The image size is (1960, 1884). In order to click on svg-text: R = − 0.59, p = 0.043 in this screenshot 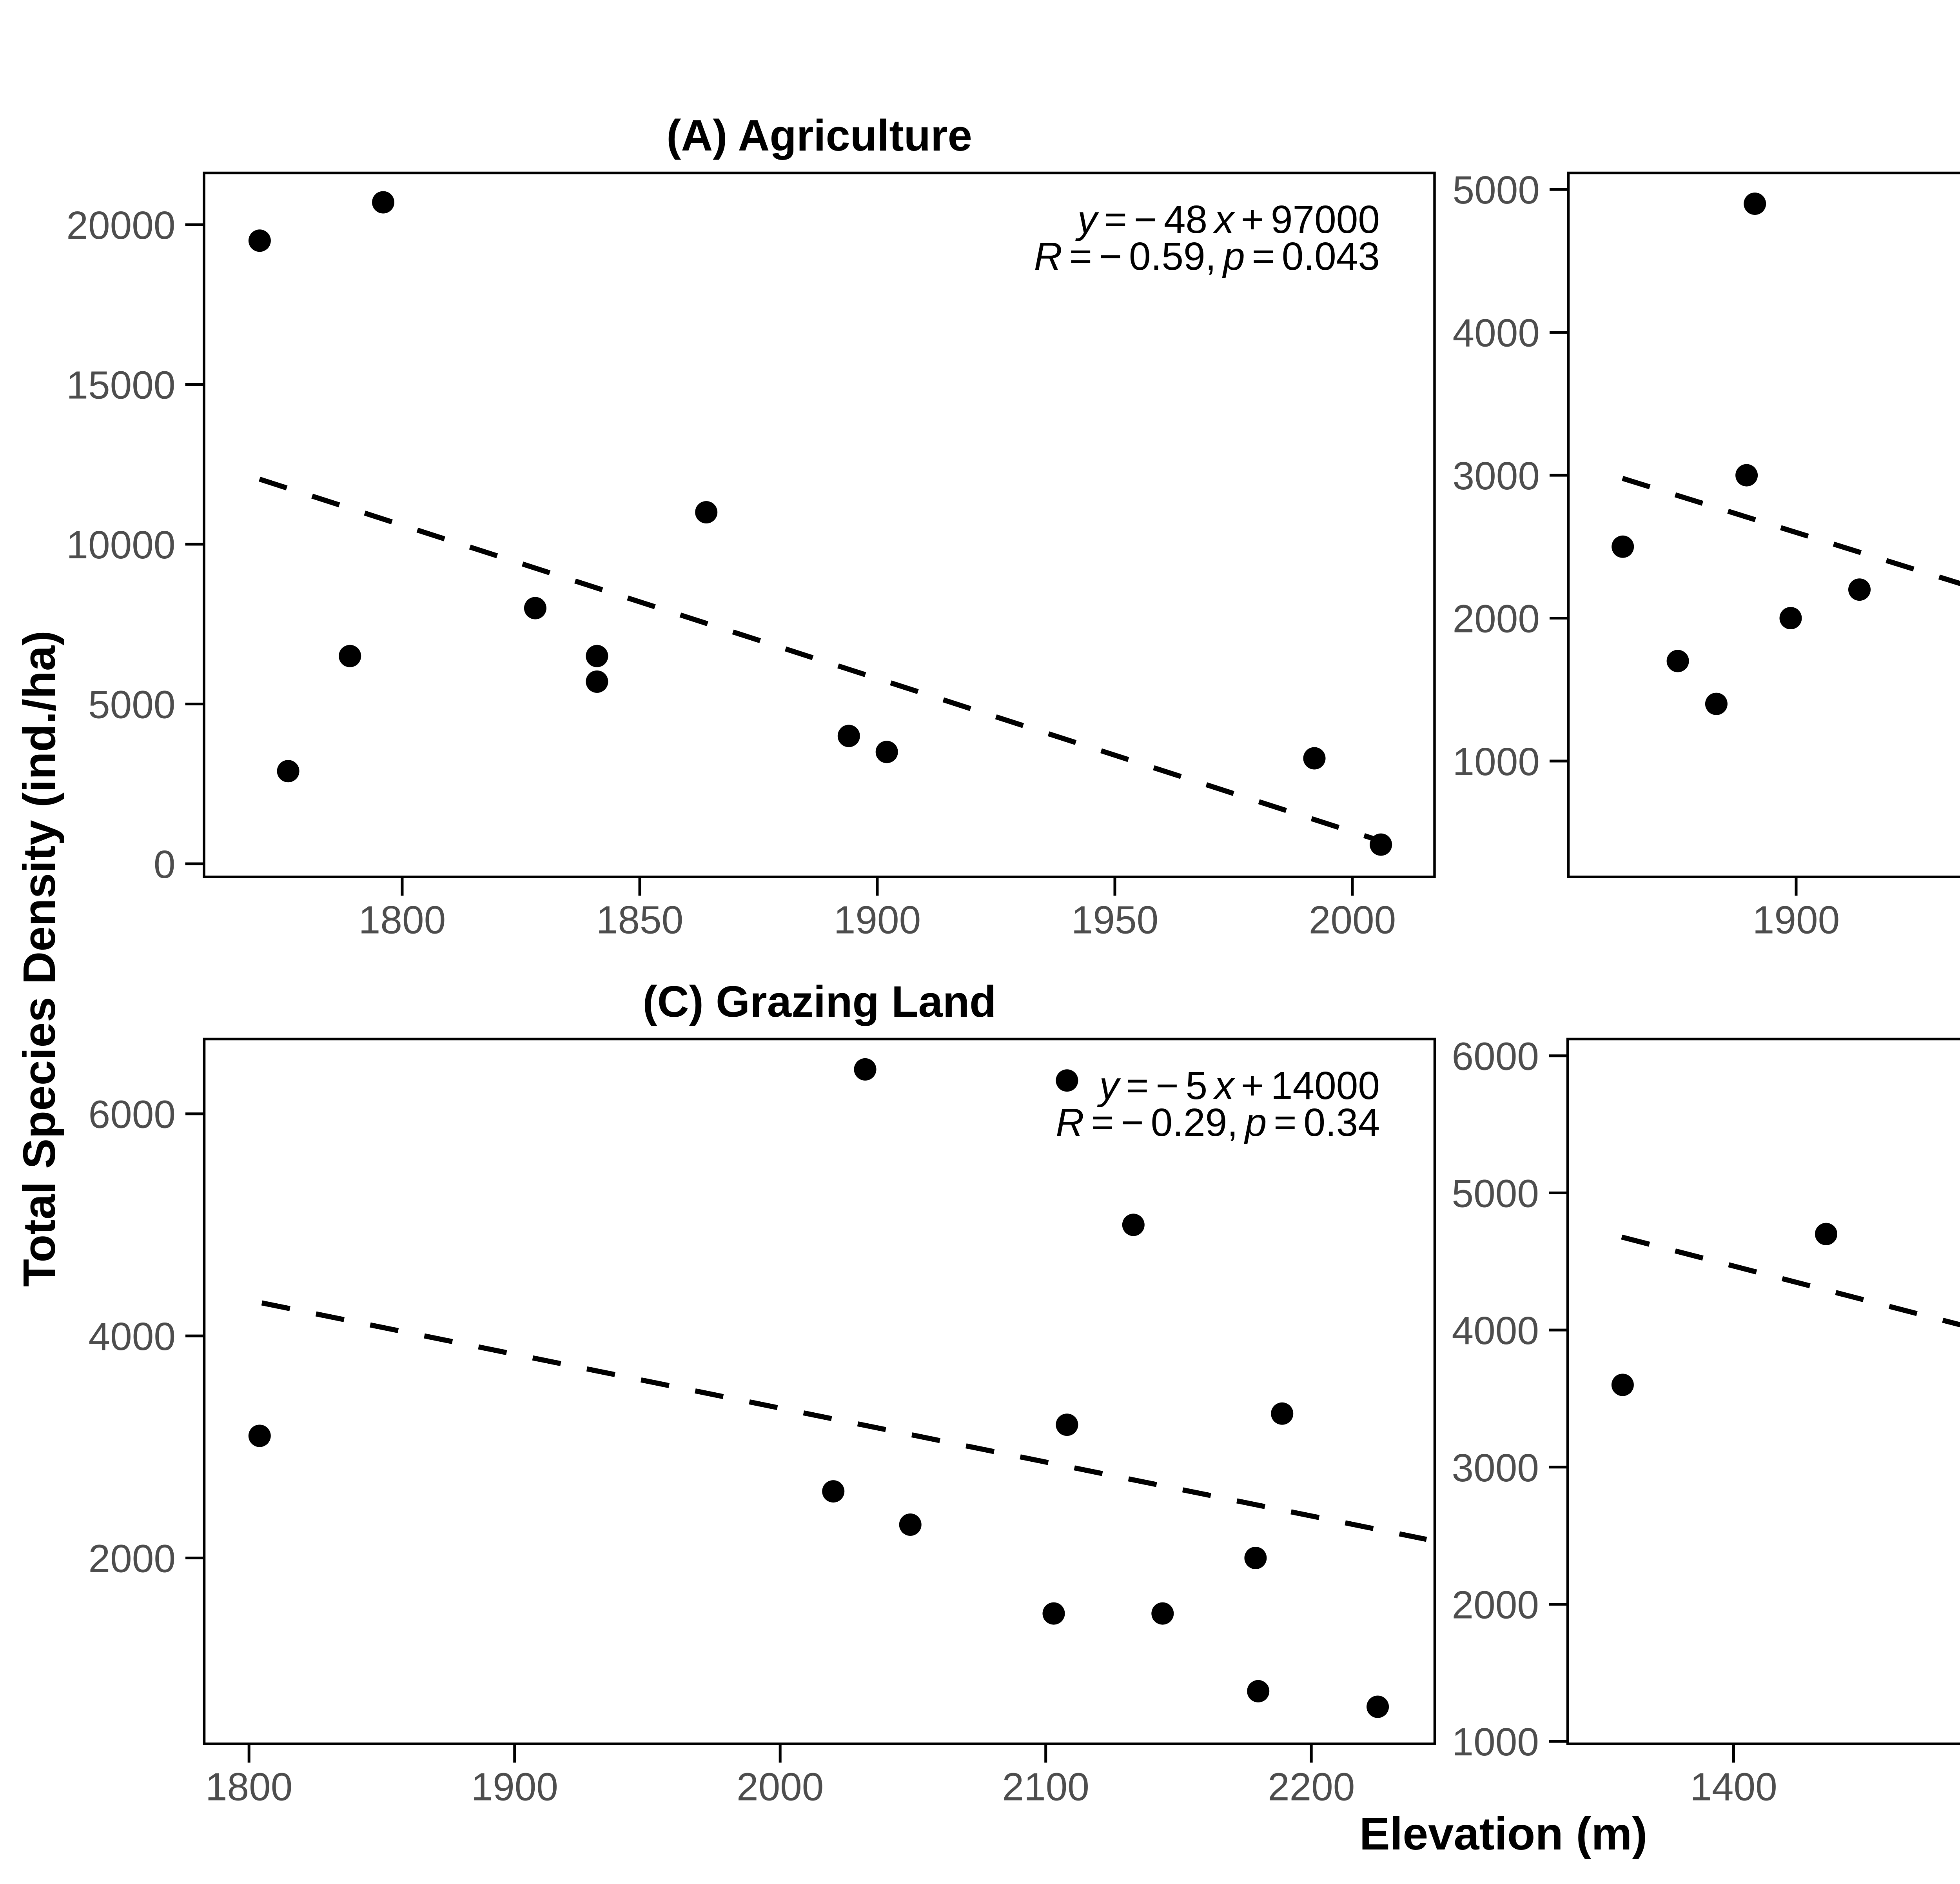, I will do `click(1207, 256)`.